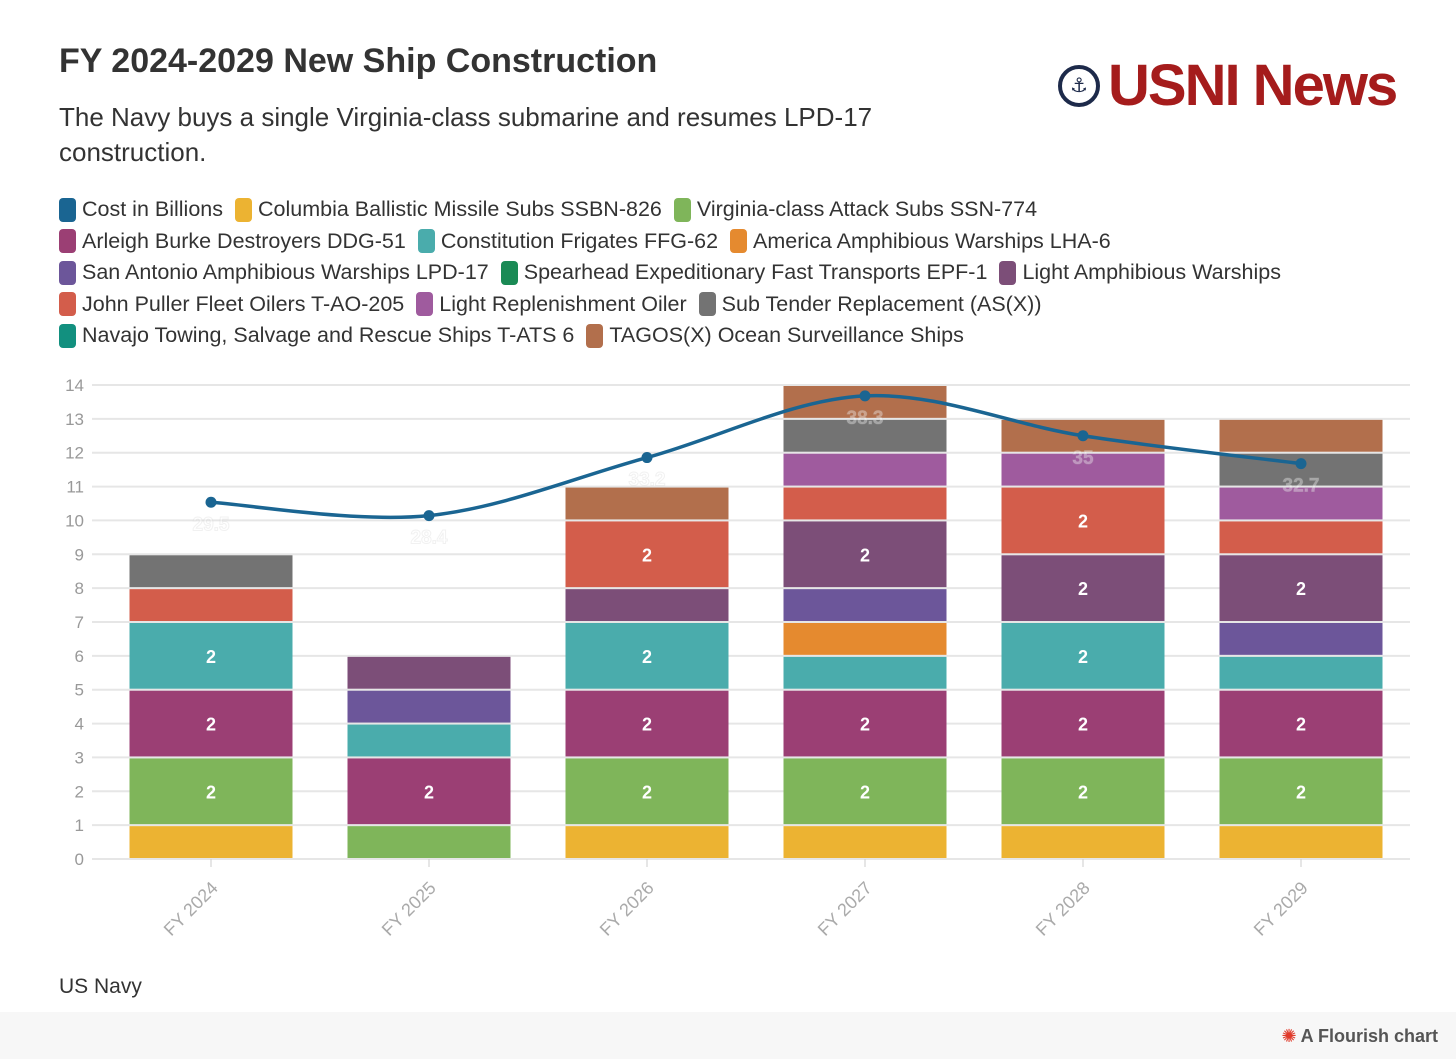 Image resolution: width=1456 pixels, height=1059 pixels. Describe the element at coordinates (74, 385) in the screenshot. I see `y-tick-label: 14` at that location.